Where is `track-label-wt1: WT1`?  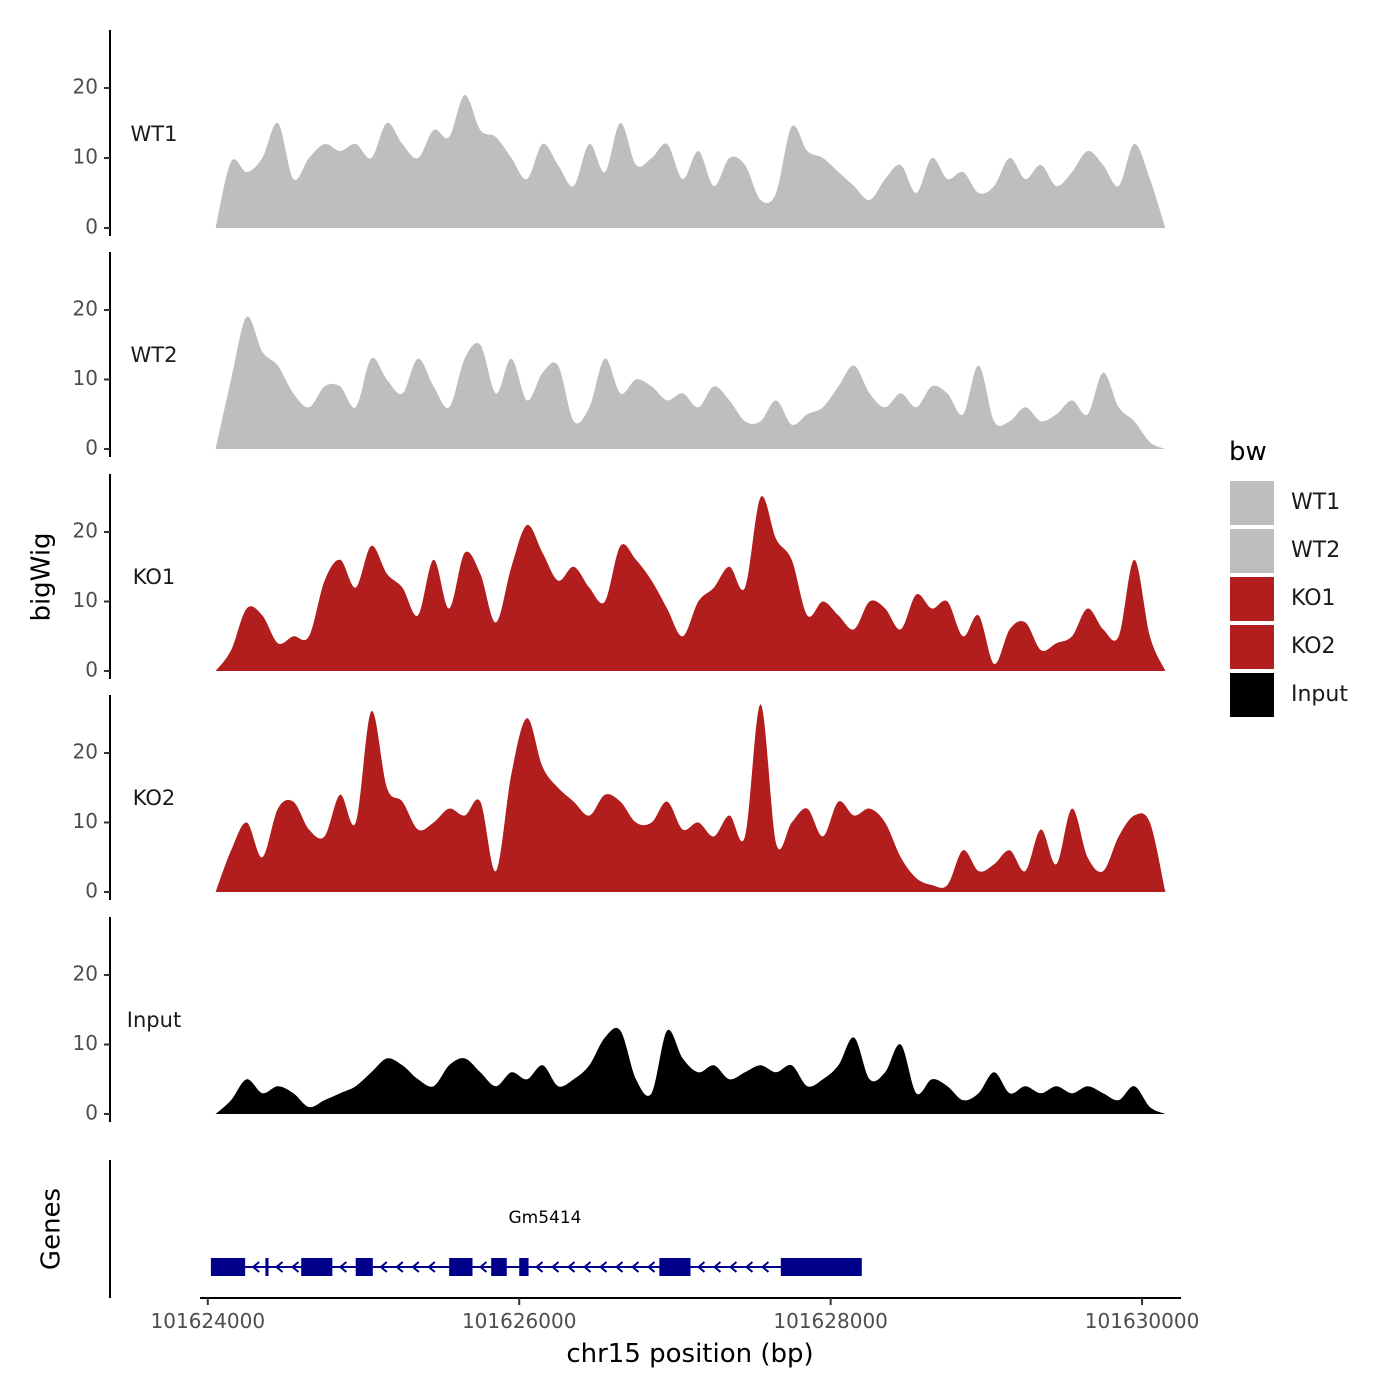 track-label-wt1: WT1 is located at coordinates (154, 134).